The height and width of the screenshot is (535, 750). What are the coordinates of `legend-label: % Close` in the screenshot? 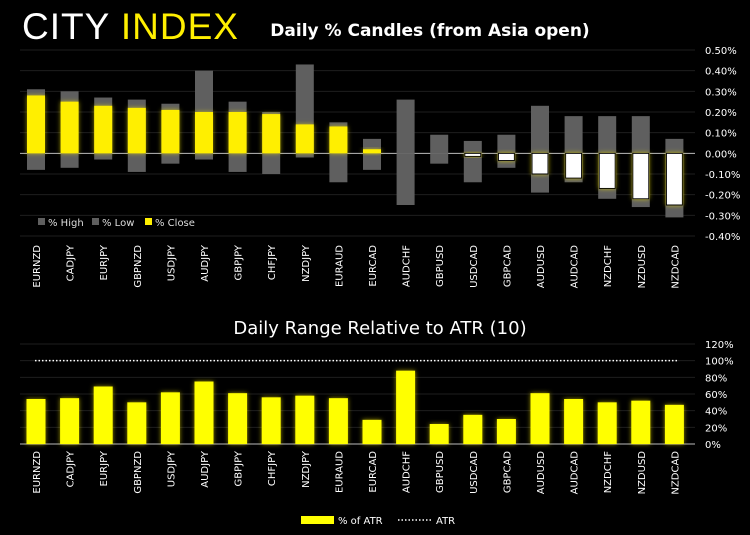 It's located at (175, 223).